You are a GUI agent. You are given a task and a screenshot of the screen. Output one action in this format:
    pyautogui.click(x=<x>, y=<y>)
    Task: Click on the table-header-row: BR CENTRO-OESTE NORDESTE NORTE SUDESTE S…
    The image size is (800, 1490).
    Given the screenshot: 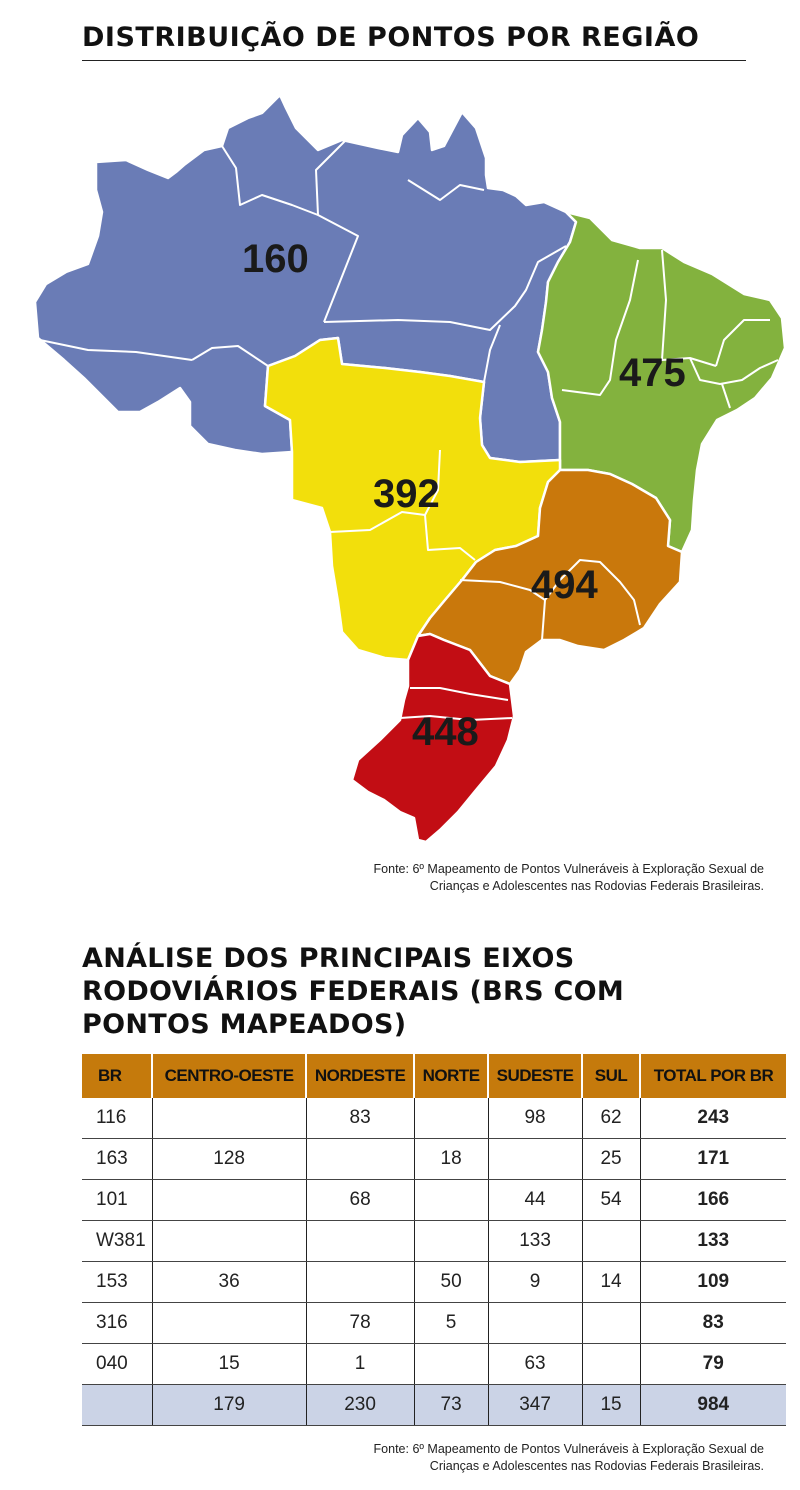 What is the action you would take?
    pyautogui.click(x=434, y=1076)
    